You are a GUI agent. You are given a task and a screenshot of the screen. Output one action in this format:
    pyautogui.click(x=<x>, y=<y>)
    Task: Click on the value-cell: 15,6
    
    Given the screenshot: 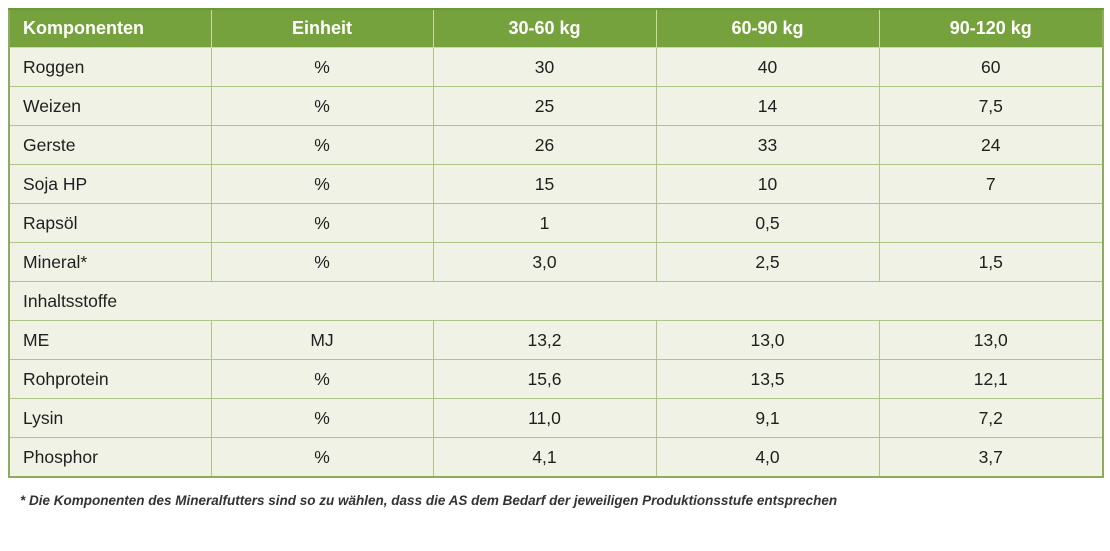 What is the action you would take?
    pyautogui.click(x=544, y=379)
    